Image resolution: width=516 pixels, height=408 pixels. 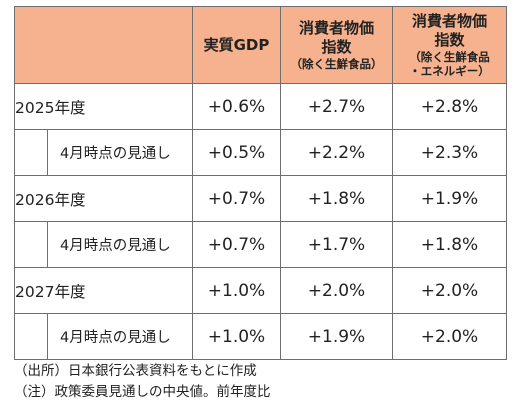 What do you see at coordinates (236, 152) in the screenshot?
I see `gdp-value: +0.5%` at bounding box center [236, 152].